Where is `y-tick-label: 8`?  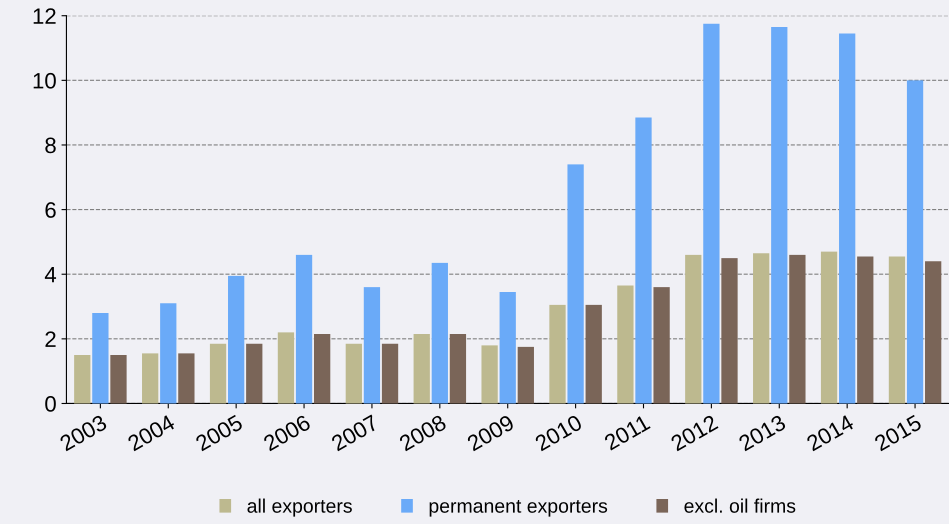 y-tick-label: 8 is located at coordinates (50, 146).